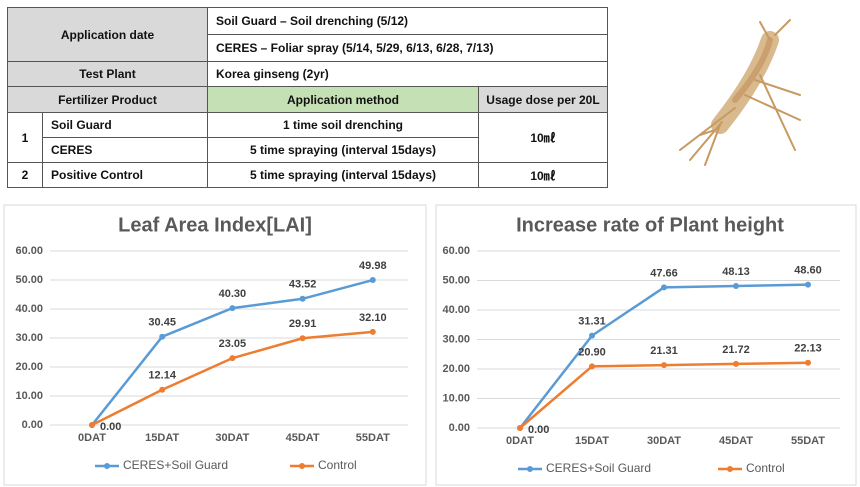  Describe the element at coordinates (808, 349) in the screenshot. I see `data-label: 22.13` at that location.